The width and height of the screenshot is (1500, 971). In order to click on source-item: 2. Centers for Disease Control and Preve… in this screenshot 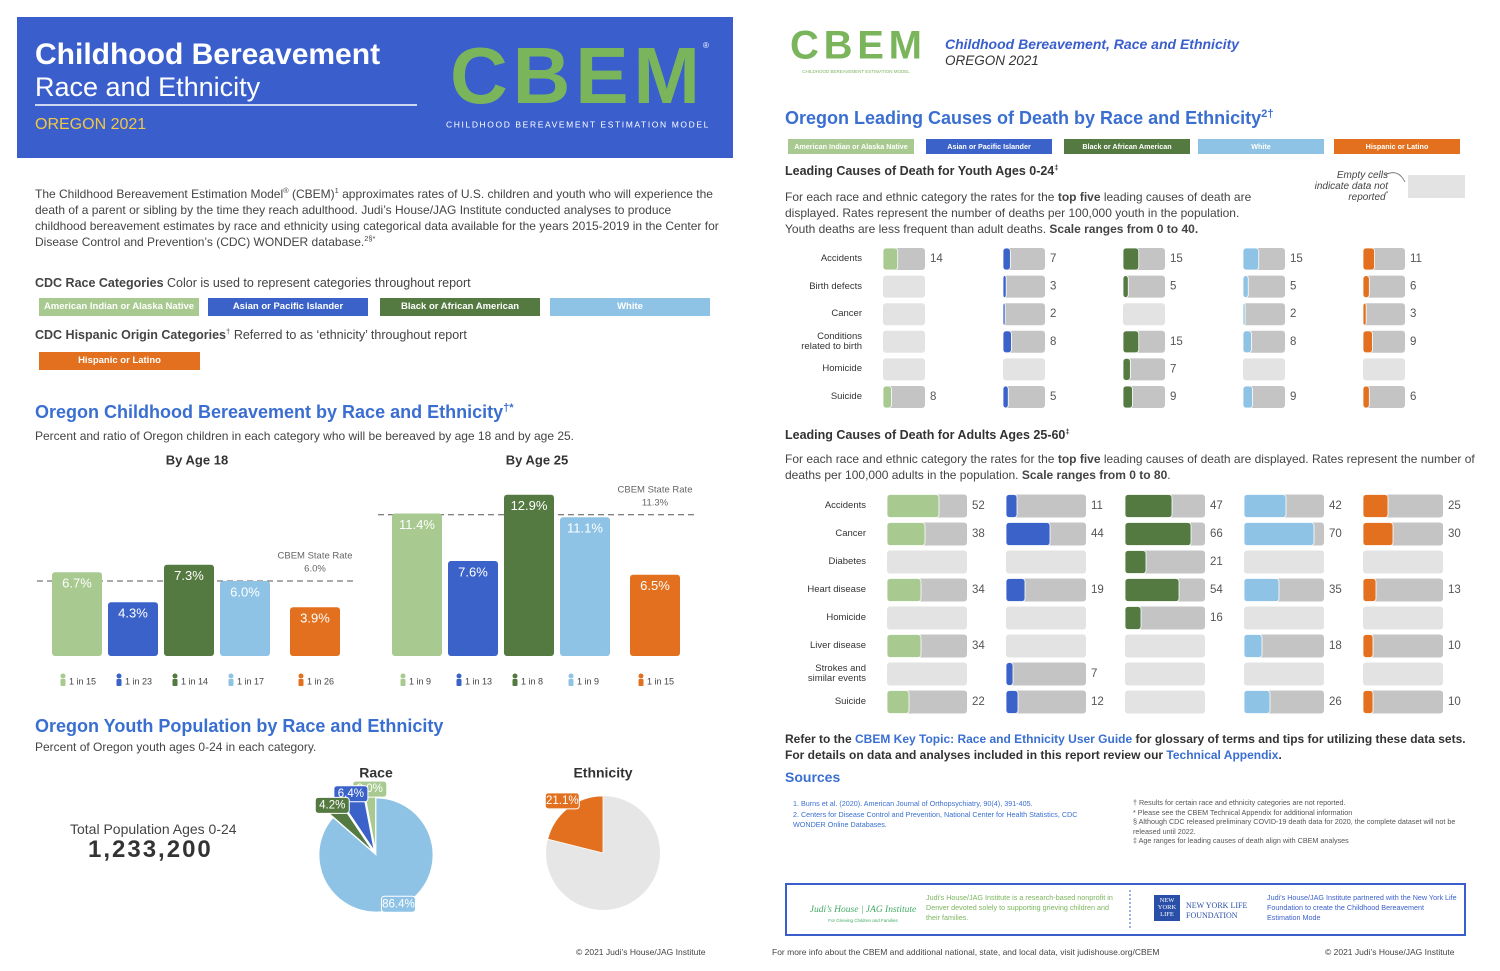, I will do `click(935, 819)`.